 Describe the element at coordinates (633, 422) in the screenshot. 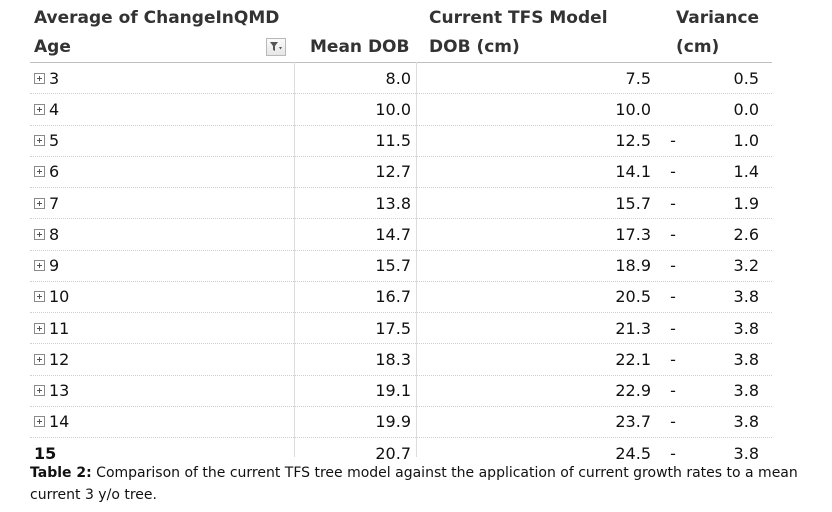

I see `tfs-dob-cell: 23.7` at that location.